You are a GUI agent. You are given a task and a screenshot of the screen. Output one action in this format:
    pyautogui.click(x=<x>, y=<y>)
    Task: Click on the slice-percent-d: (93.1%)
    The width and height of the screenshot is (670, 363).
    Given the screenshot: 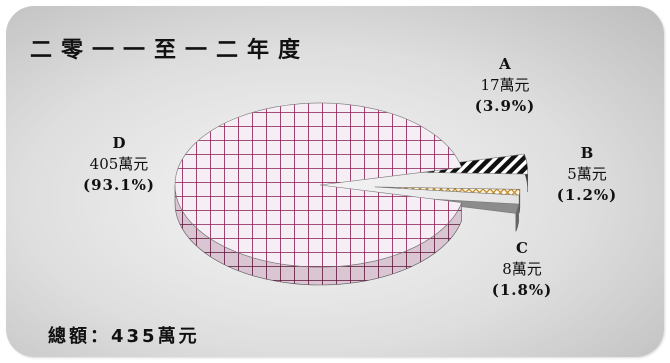 What is the action you would take?
    pyautogui.click(x=119, y=185)
    